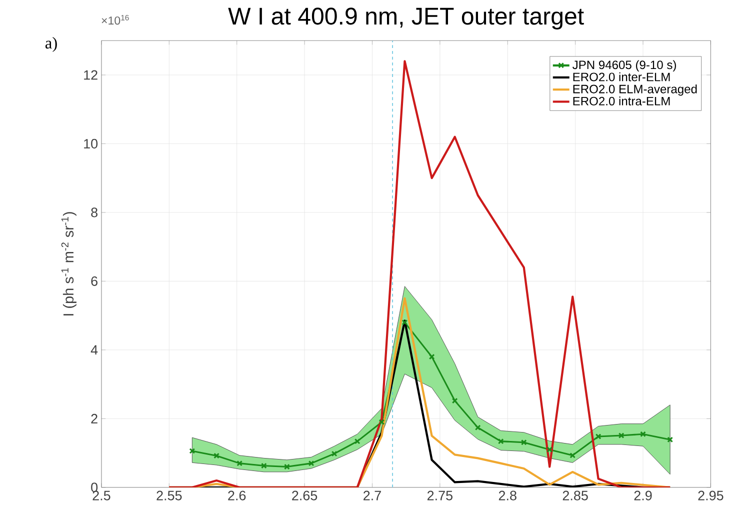 The height and width of the screenshot is (518, 731). I want to click on y-axis-title: I (ph s$^{-1}$ m$^{-2}$ sr$^{-1}$), so click(68, 264).